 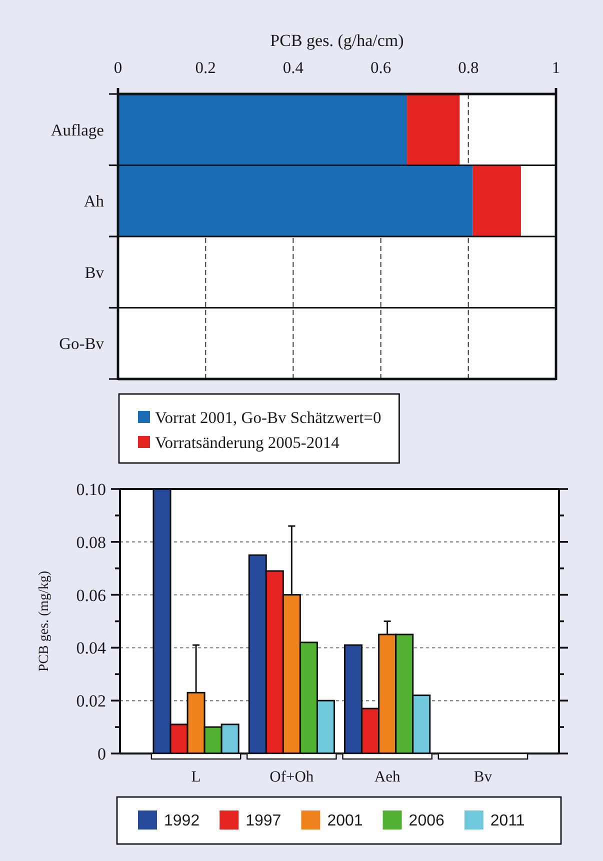 What do you see at coordinates (468, 67) in the screenshot?
I see `x-tick-label: 0.8` at bounding box center [468, 67].